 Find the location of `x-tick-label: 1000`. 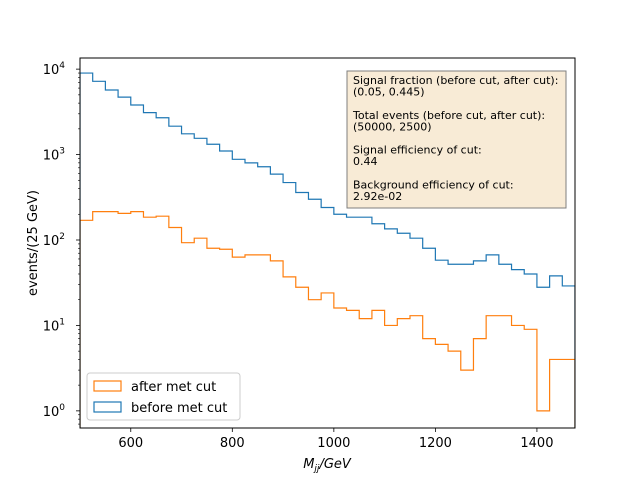

x-tick-label: 1000 is located at coordinates (333, 443).